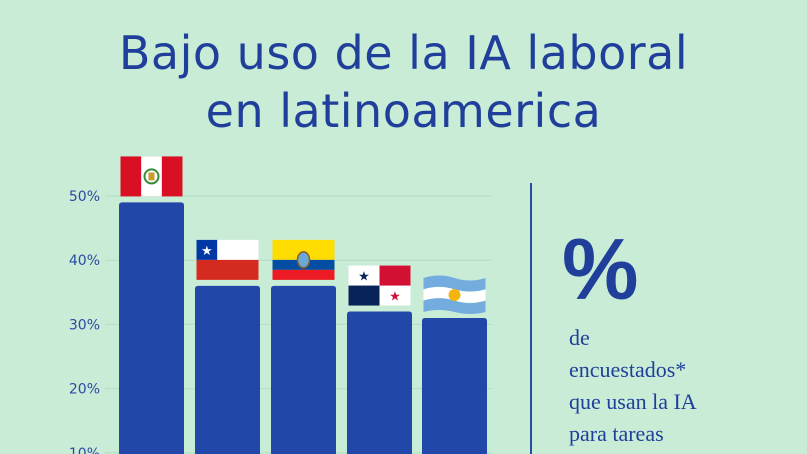  I want to click on peru-flag-icon, so click(151, 176).